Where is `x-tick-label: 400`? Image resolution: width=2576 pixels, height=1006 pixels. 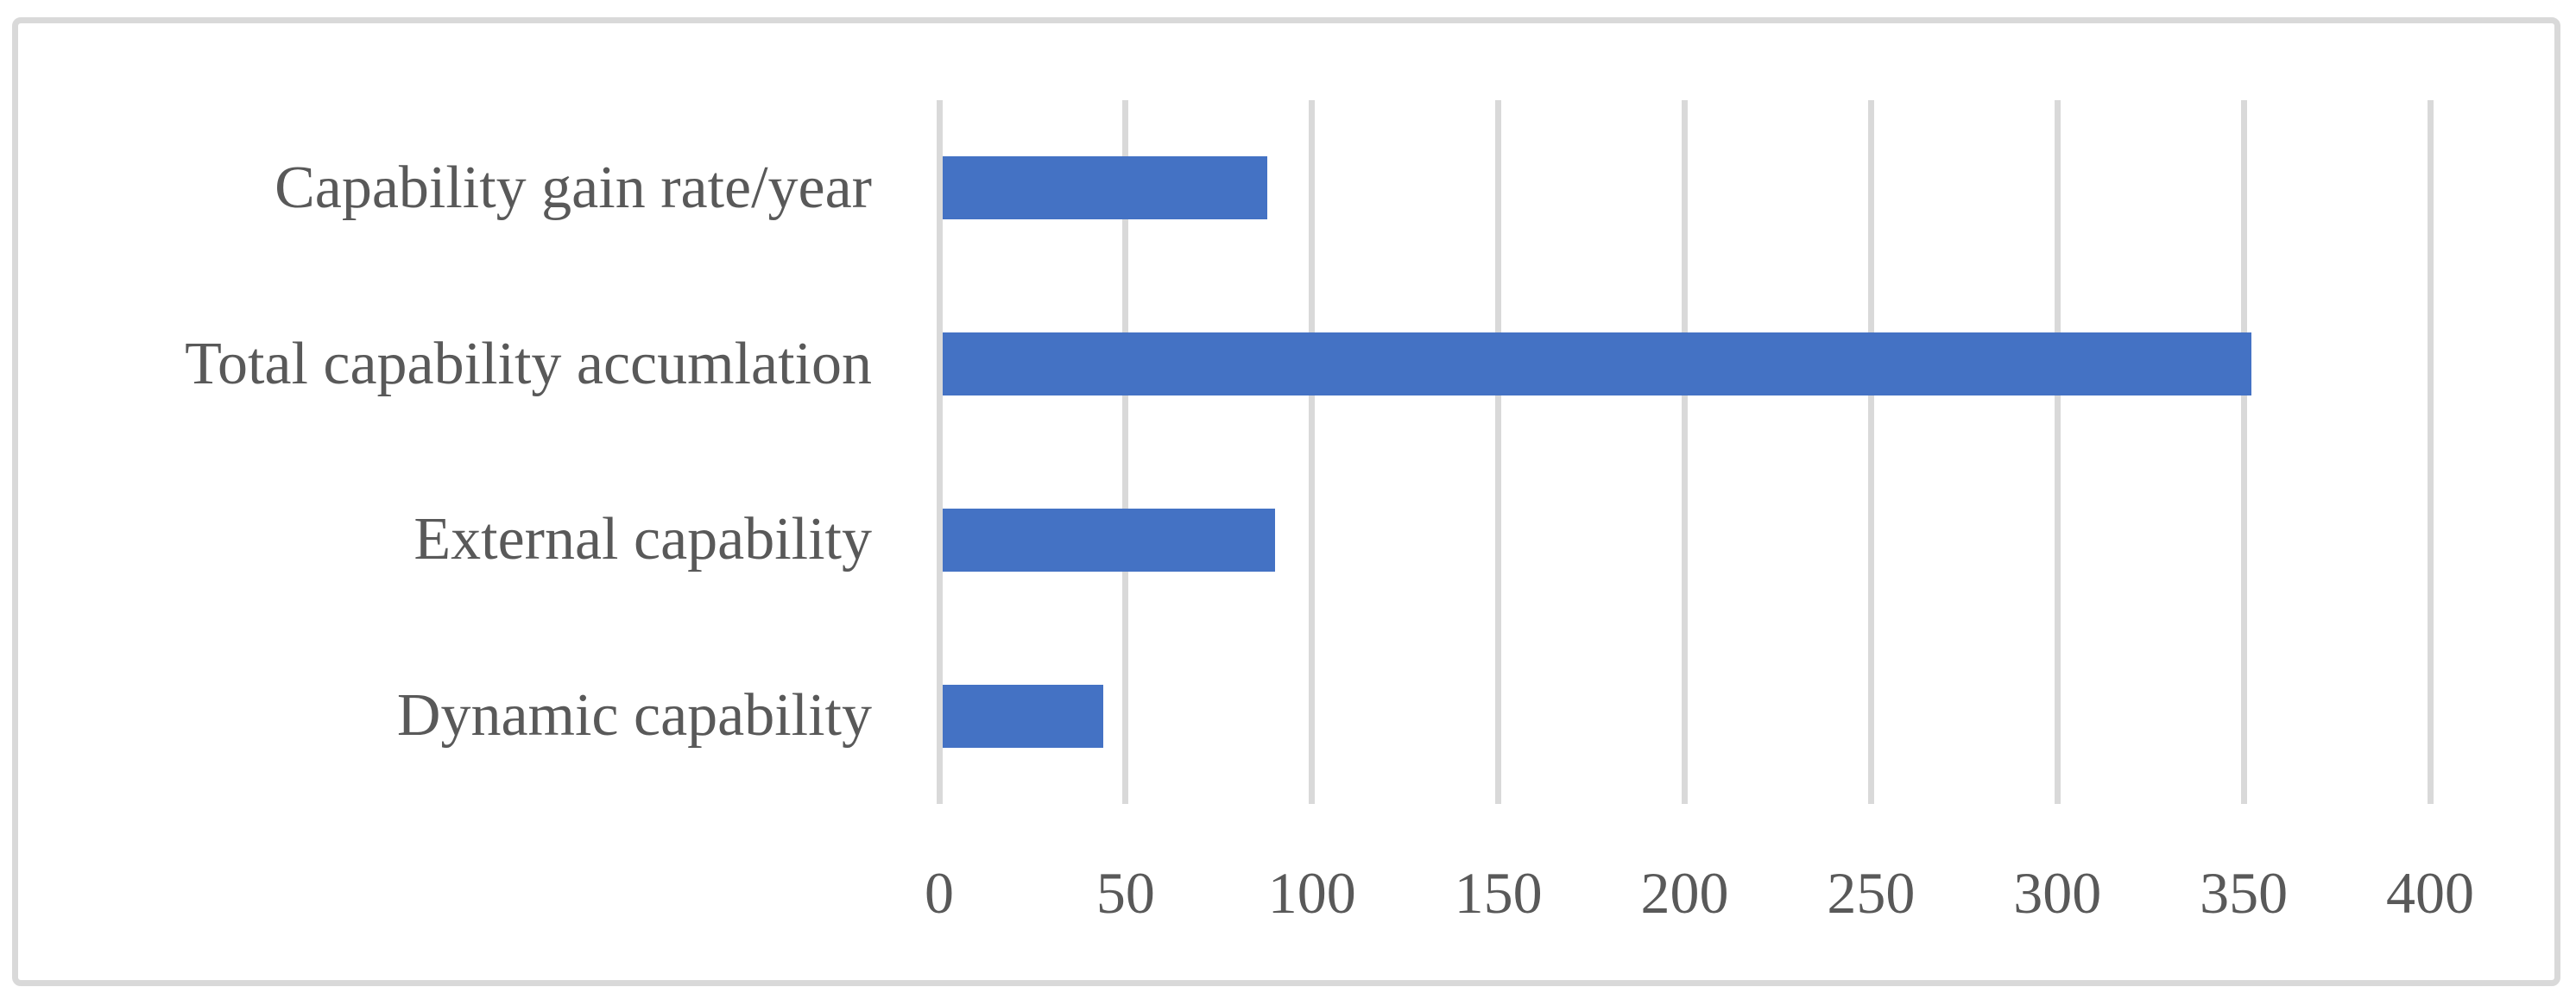
x-tick-label: 400 is located at coordinates (2430, 893).